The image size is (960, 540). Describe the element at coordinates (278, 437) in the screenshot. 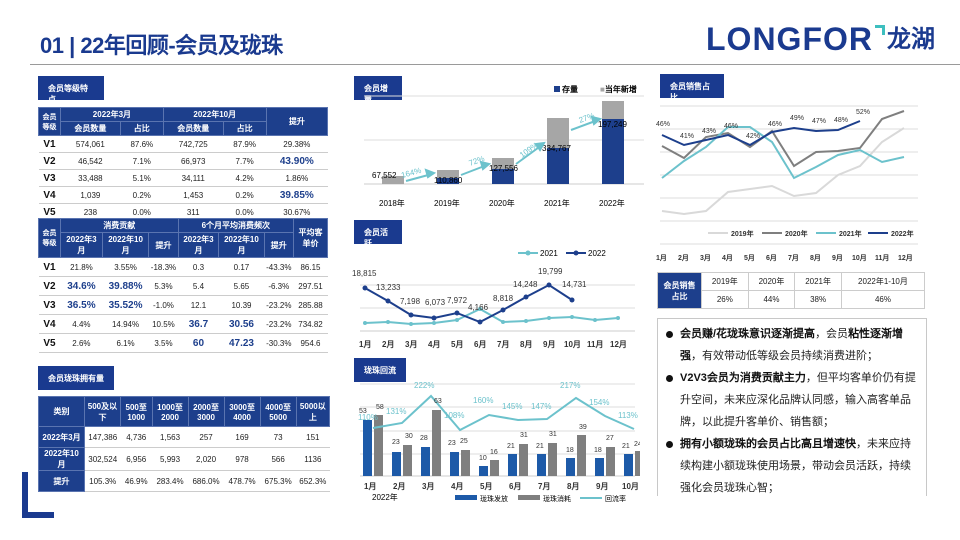

I see `cell: 73` at that location.